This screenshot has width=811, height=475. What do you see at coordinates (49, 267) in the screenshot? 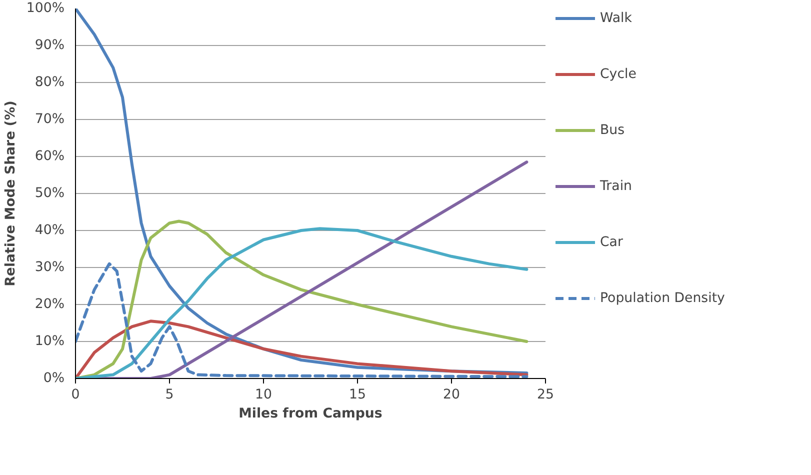
I see `y-tick-label: 30%` at bounding box center [49, 267].